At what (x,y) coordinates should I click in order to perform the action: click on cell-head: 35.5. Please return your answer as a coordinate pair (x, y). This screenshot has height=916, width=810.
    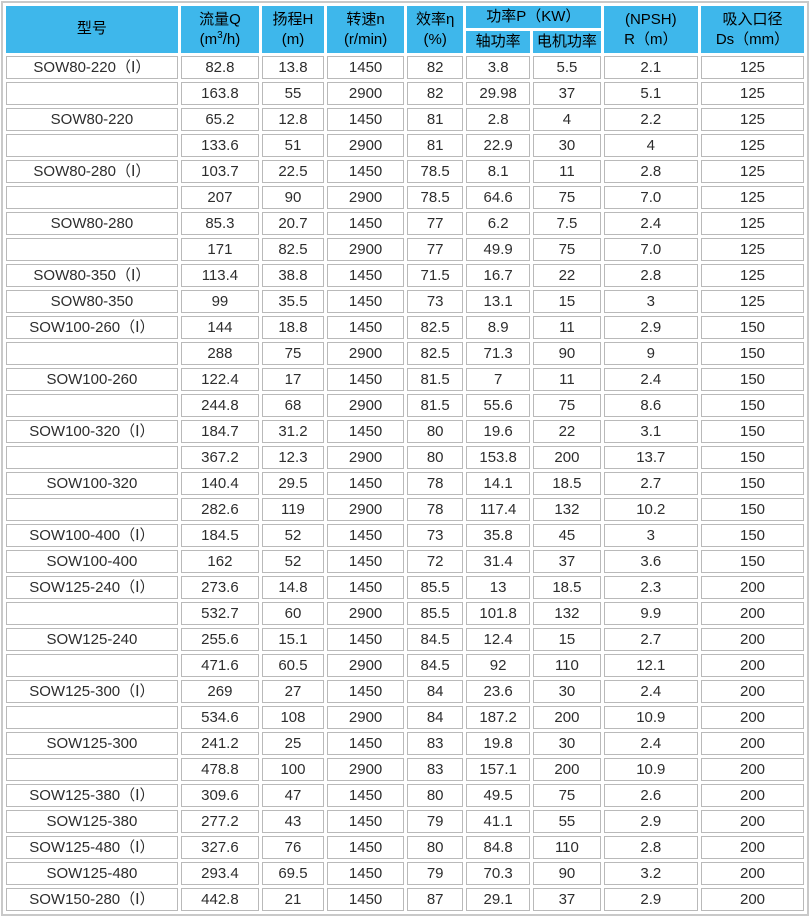
    Looking at the image, I should click on (293, 301).